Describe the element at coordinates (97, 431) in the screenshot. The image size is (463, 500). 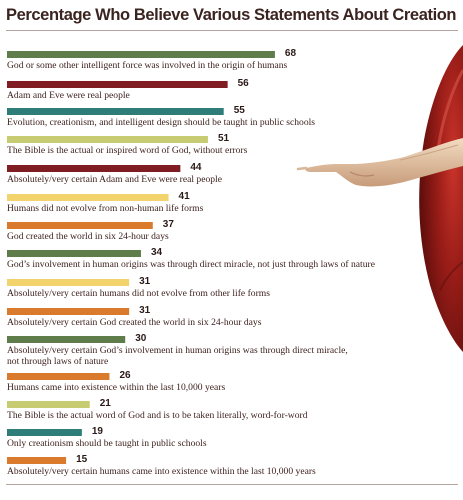
I see `bar-value-label: 19` at that location.